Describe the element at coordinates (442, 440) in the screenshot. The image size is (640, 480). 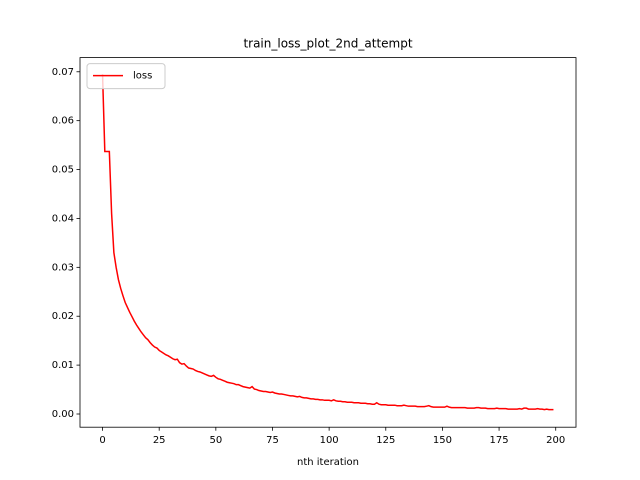
I see `x-tick-label: 150` at that location.